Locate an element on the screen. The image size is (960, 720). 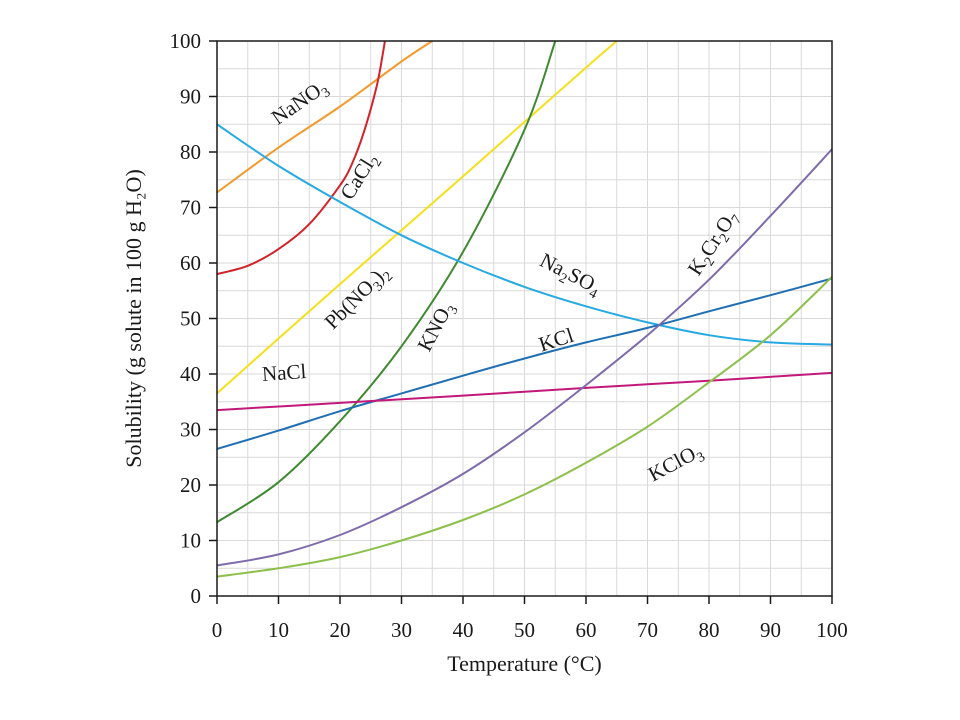
curve-label: KNO3​ is located at coordinates (436, 327).